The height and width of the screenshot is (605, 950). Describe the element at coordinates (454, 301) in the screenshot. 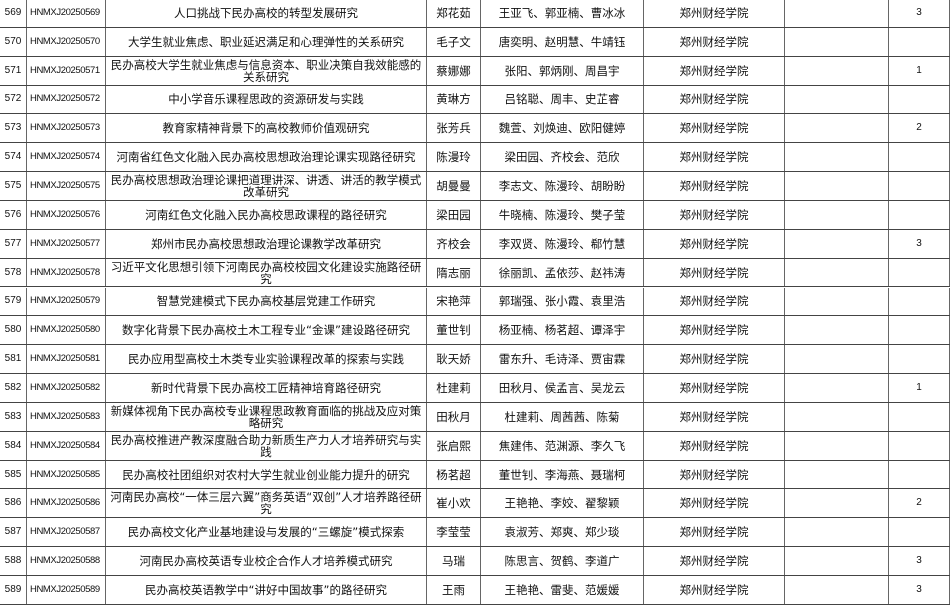

I see `project-leader: 宋艳萍` at that location.